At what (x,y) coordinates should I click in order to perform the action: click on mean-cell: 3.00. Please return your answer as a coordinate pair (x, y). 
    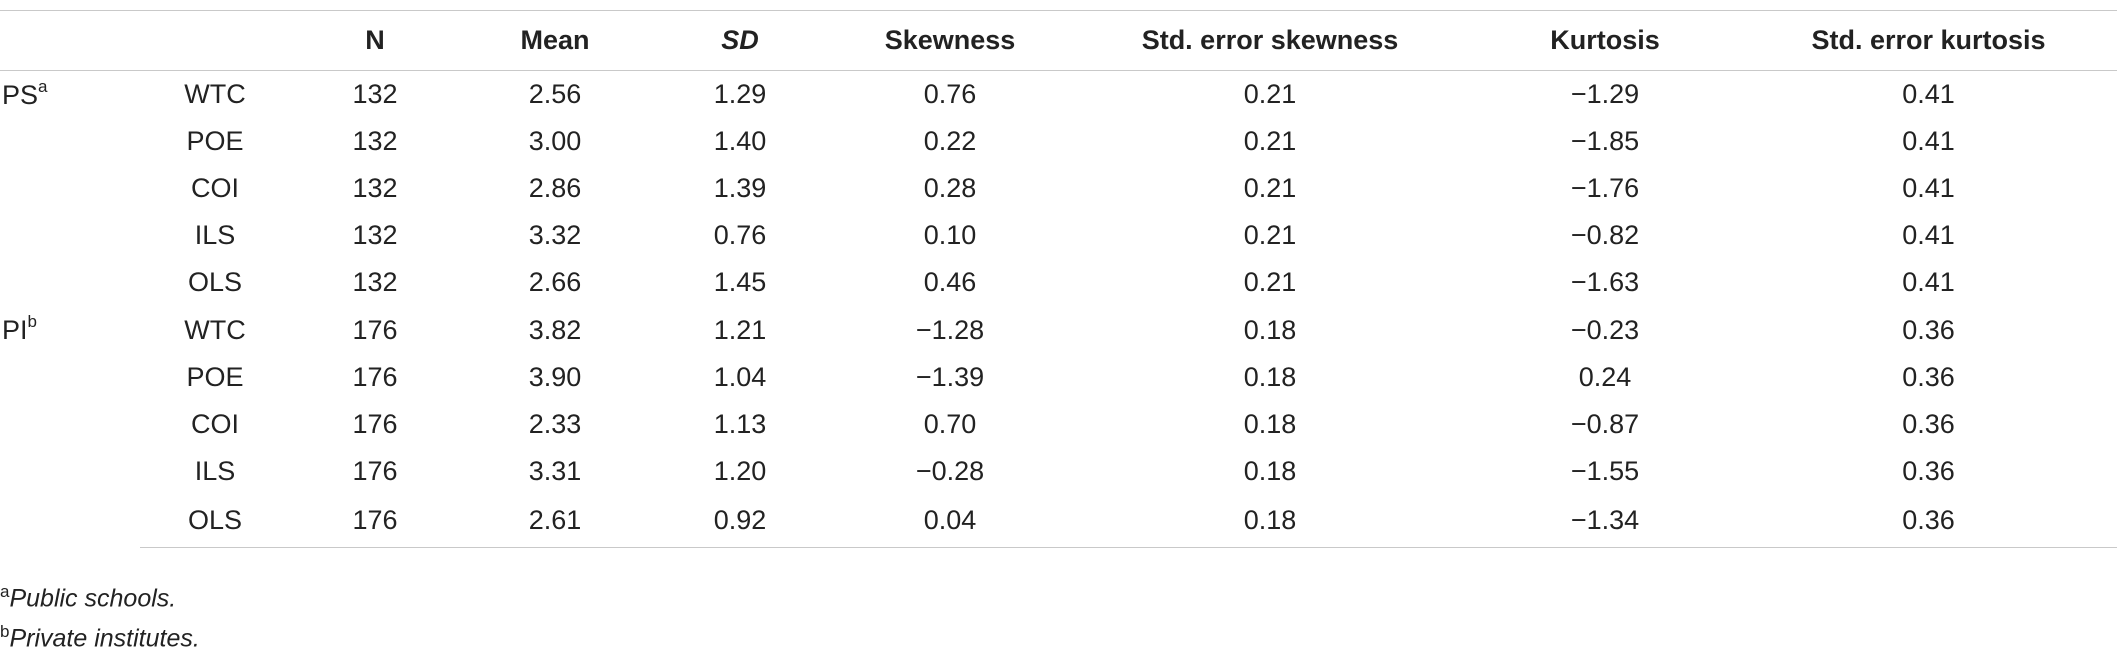
    Looking at the image, I should click on (555, 140).